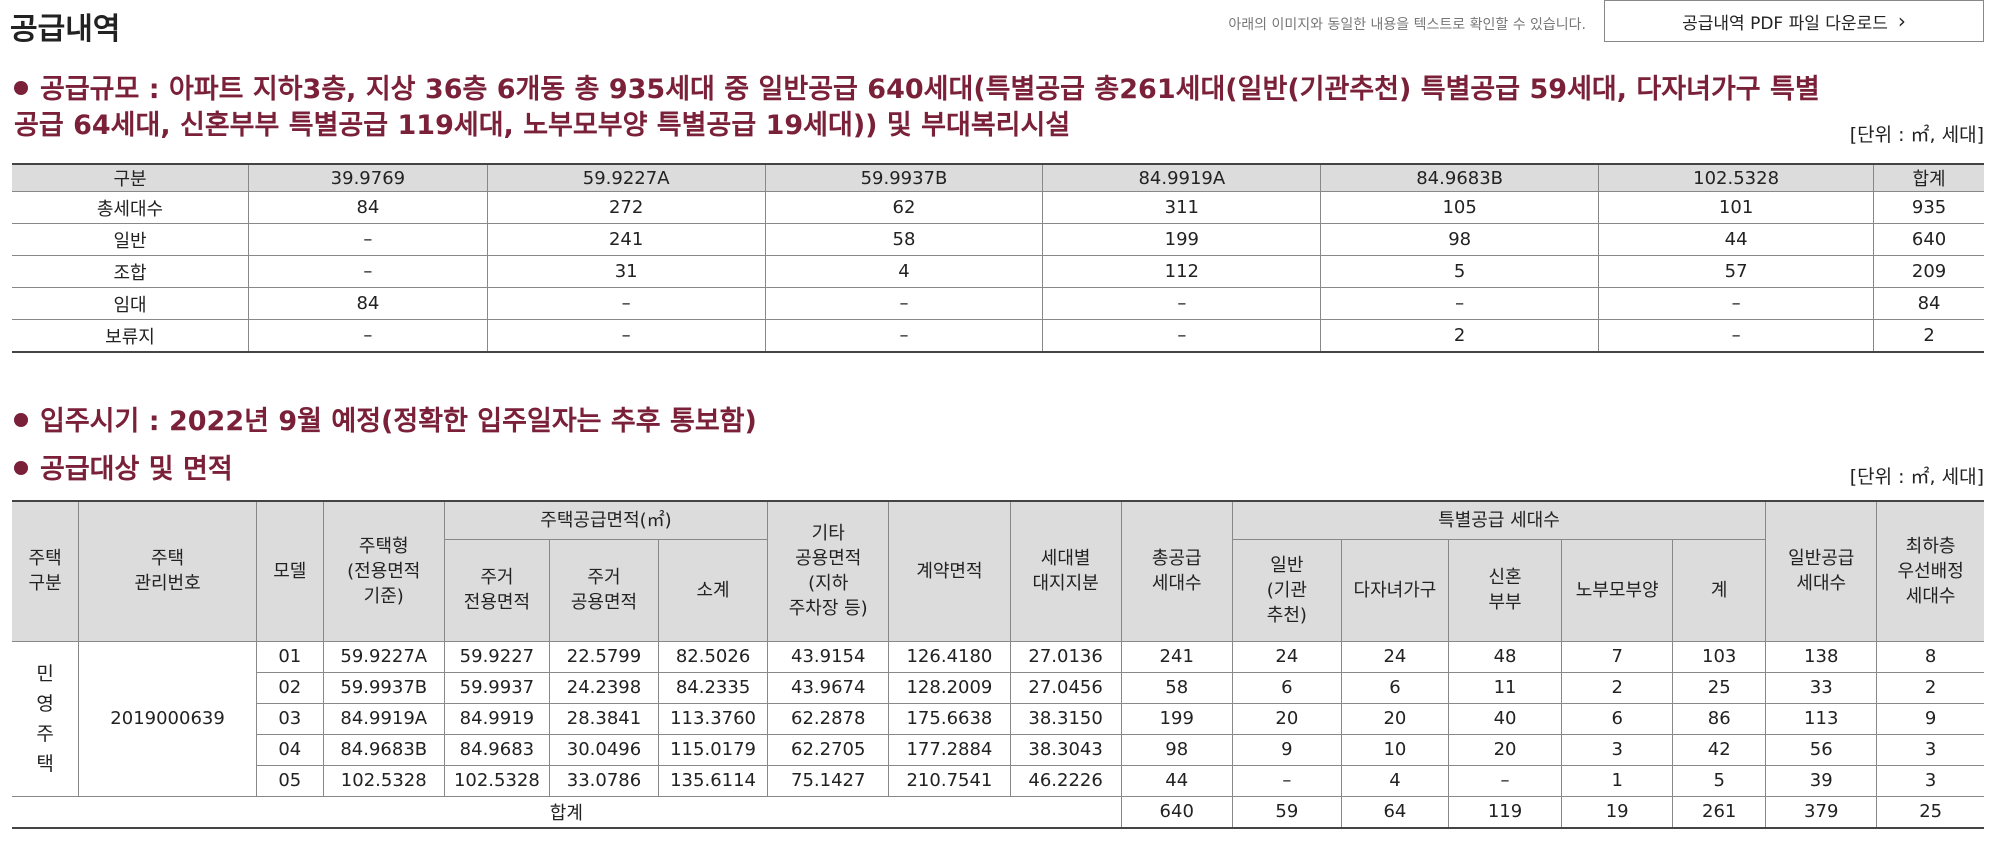 The image size is (1996, 860). Describe the element at coordinates (828, 656) in the screenshot. I see `table-cell: 43.9154` at that location.